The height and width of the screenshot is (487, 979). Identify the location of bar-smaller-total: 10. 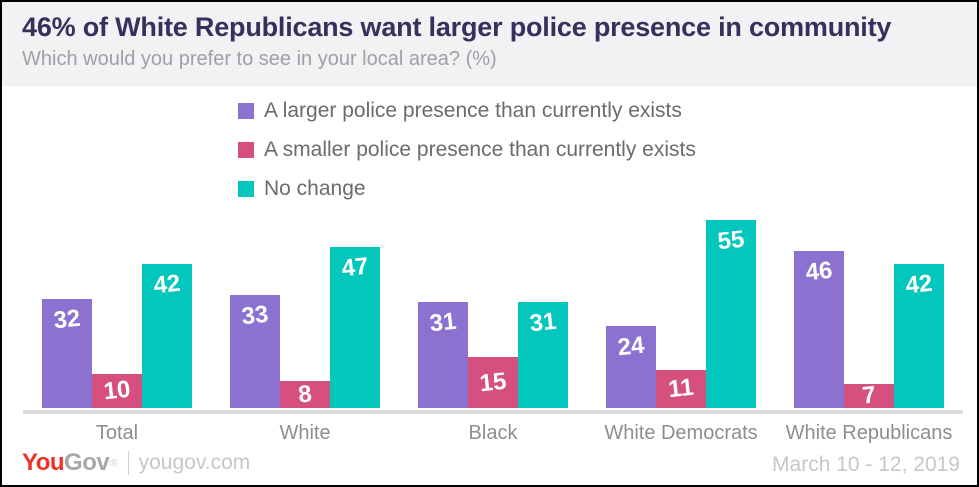
(117, 391).